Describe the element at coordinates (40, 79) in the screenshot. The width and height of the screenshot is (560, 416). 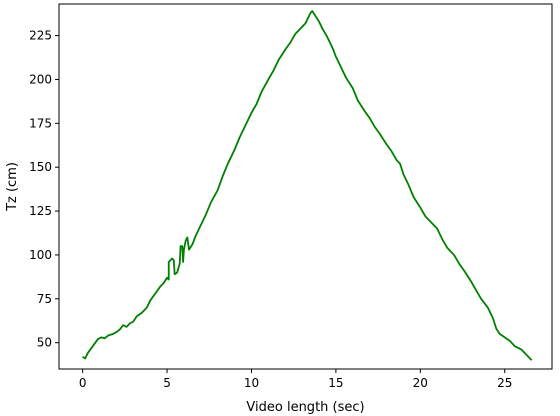
I see `y-tick-label: 200` at that location.